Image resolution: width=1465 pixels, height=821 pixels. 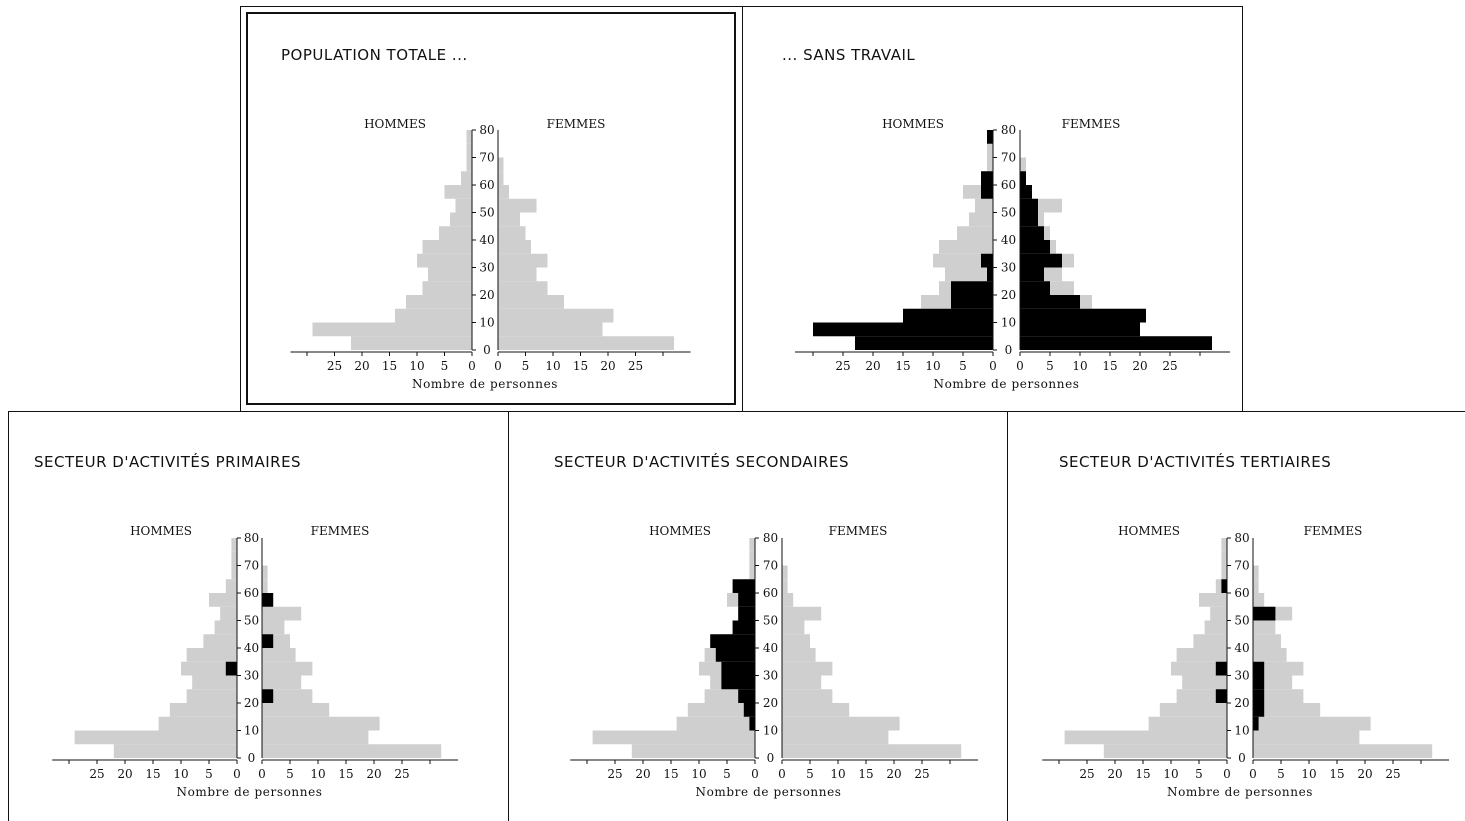 What do you see at coordinates (990, 274) in the screenshot?
I see `bar-hommes-25-29-subgroup` at bounding box center [990, 274].